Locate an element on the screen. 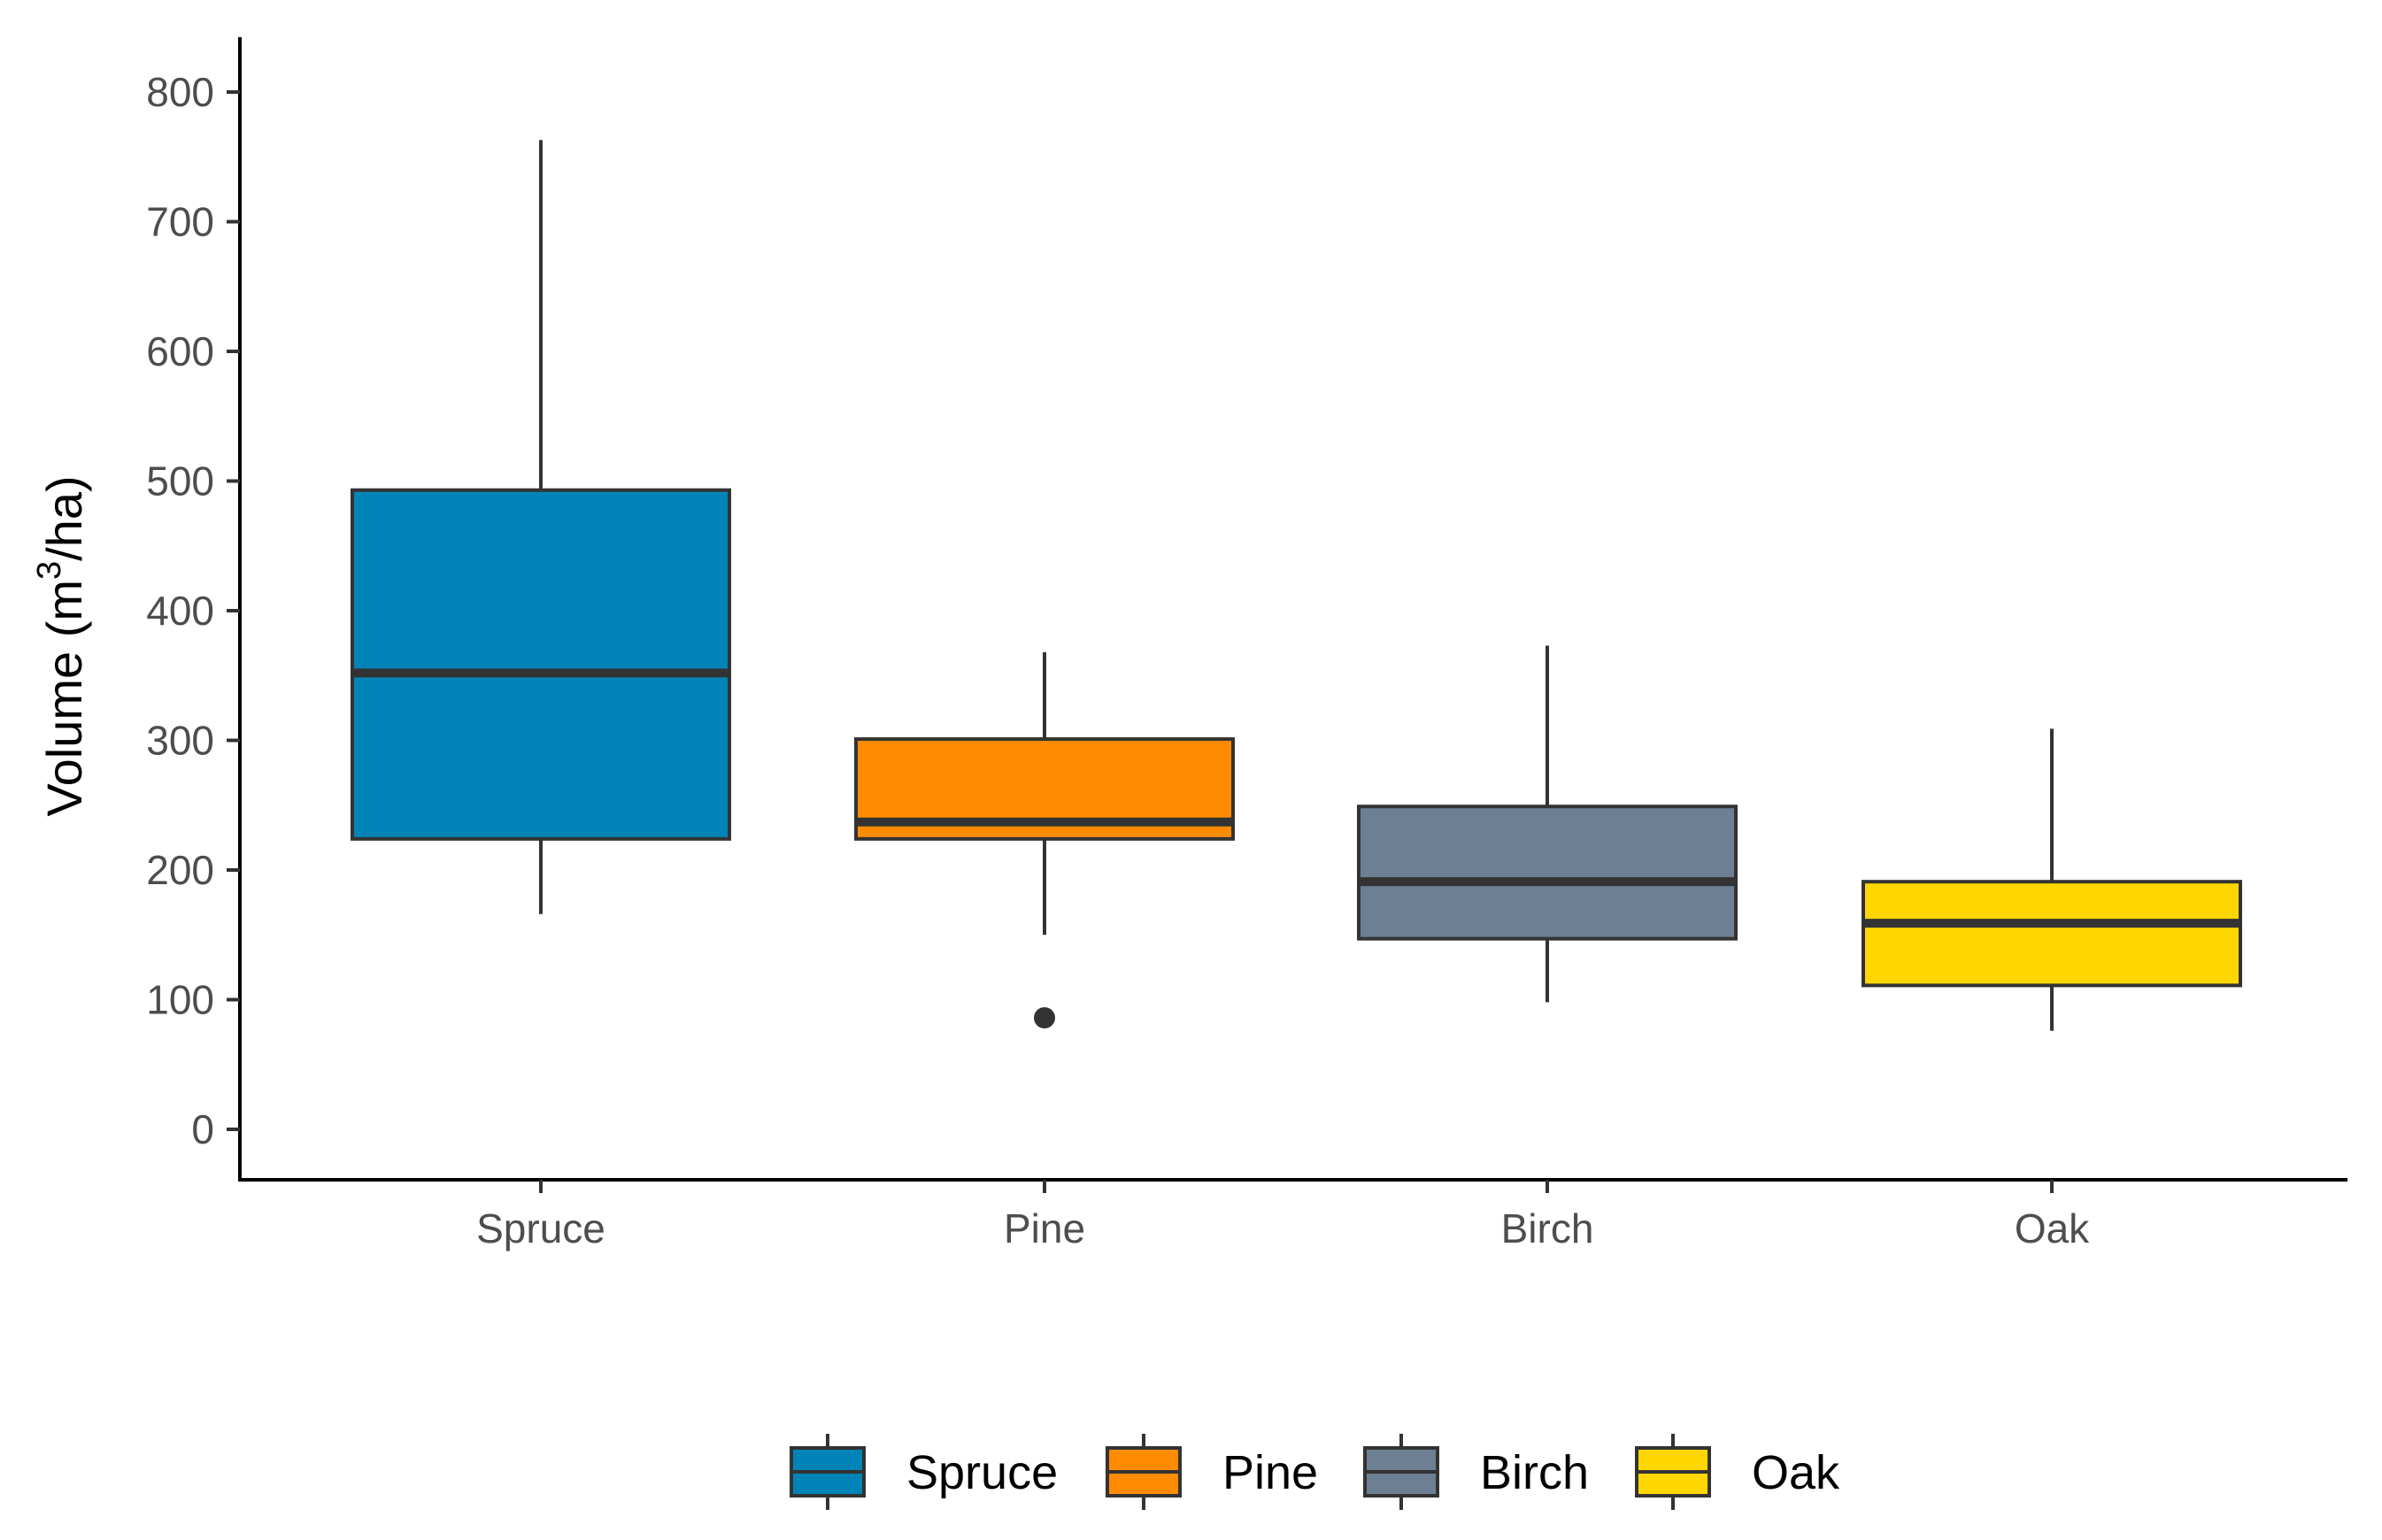  legend: Spruce Pine Birch Oak is located at coordinates (1315, 1472).